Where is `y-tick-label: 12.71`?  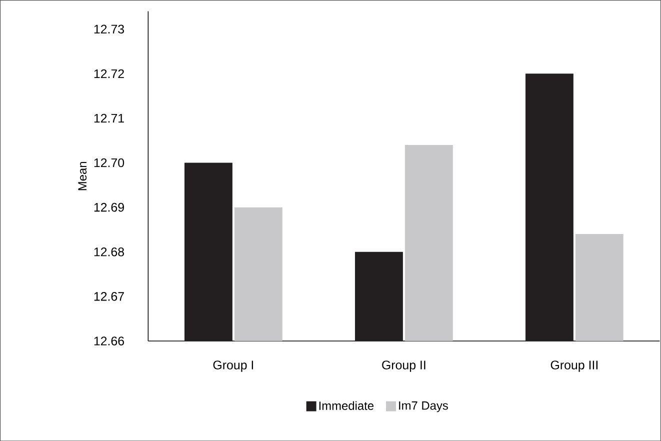
y-tick-label: 12.71 is located at coordinates (109, 118).